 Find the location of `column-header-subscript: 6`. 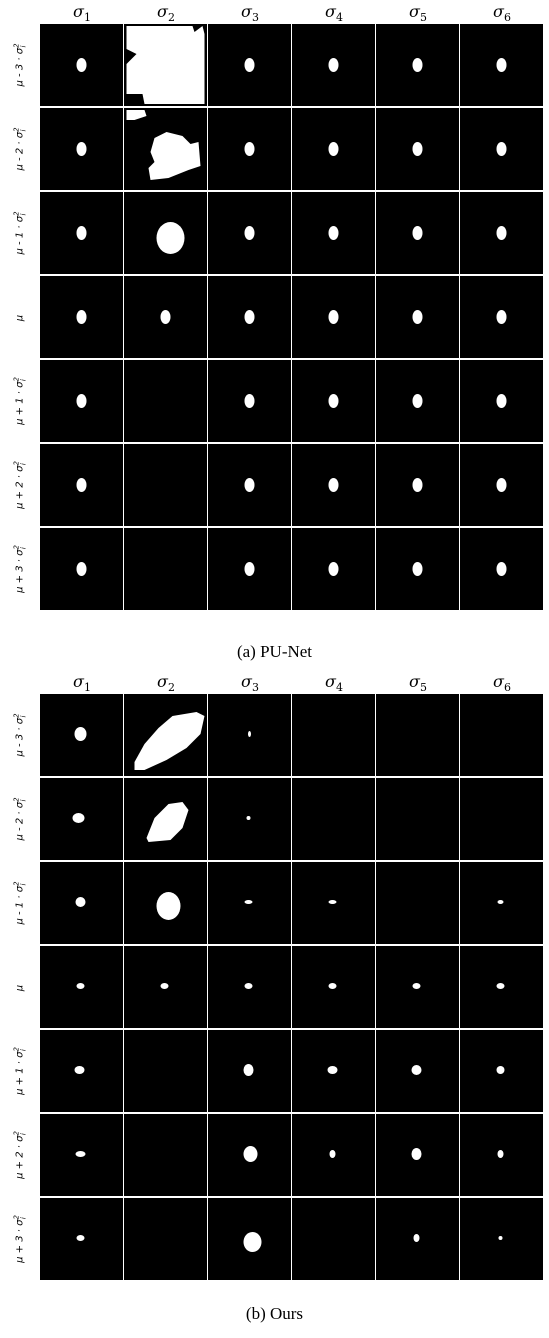

column-header-subscript: 6 is located at coordinates (507, 688).